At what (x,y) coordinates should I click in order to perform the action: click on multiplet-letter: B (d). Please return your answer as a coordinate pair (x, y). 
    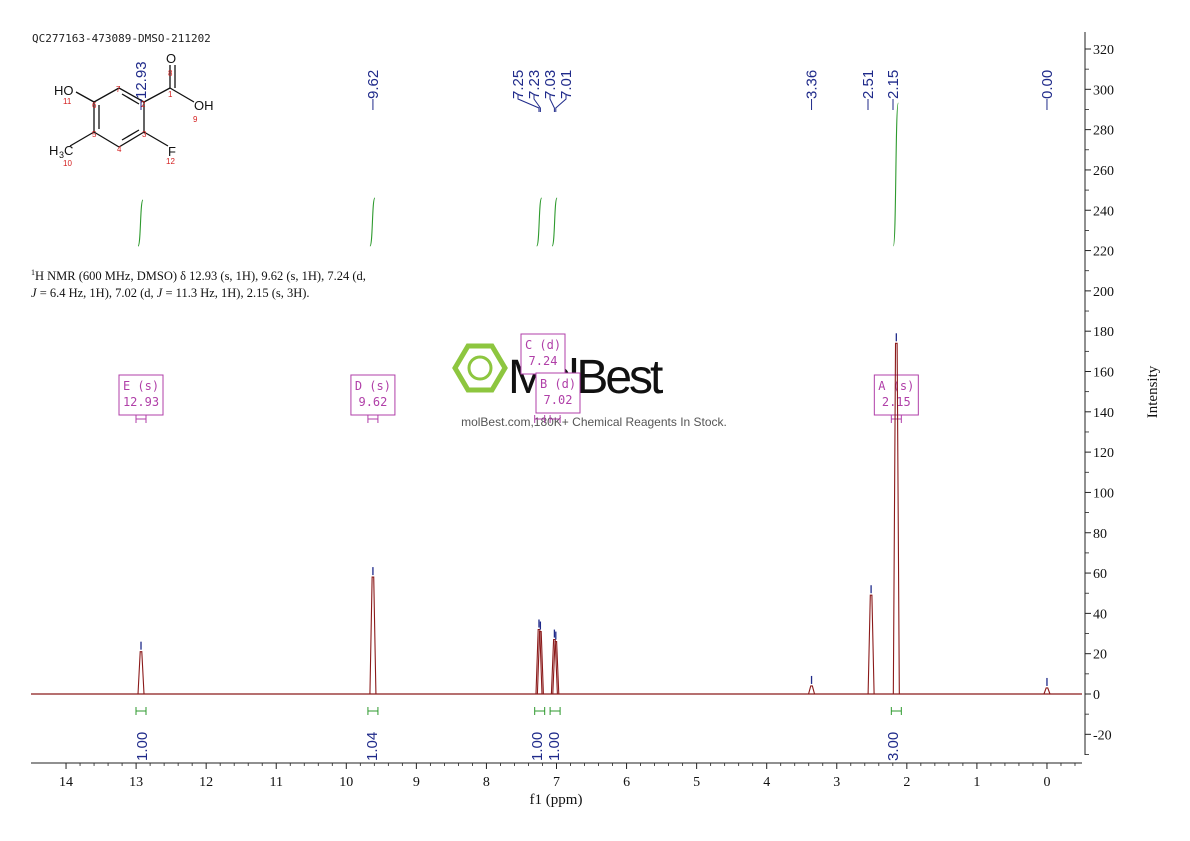
    Looking at the image, I should click on (558, 384).